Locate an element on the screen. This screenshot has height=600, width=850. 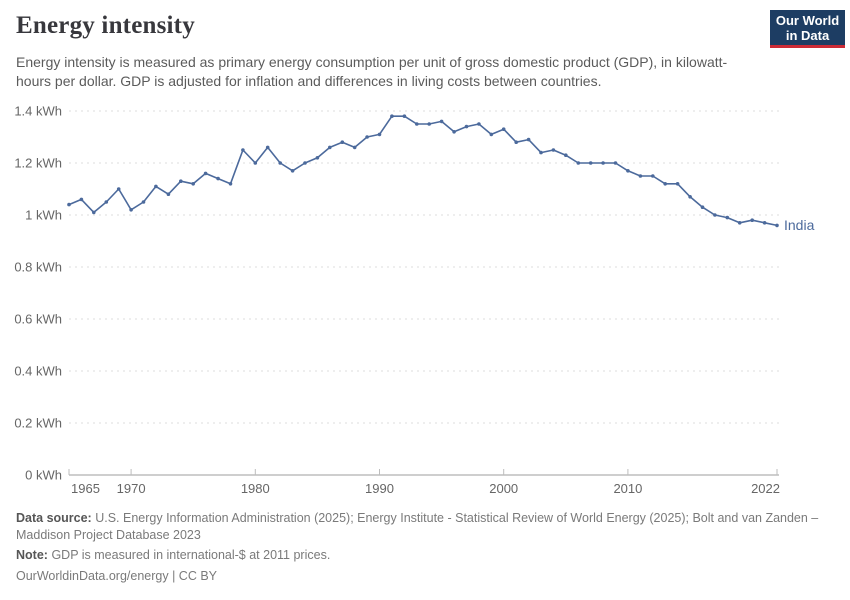
y-axis-tick-label: 1.4 kWh is located at coordinates (38, 111).